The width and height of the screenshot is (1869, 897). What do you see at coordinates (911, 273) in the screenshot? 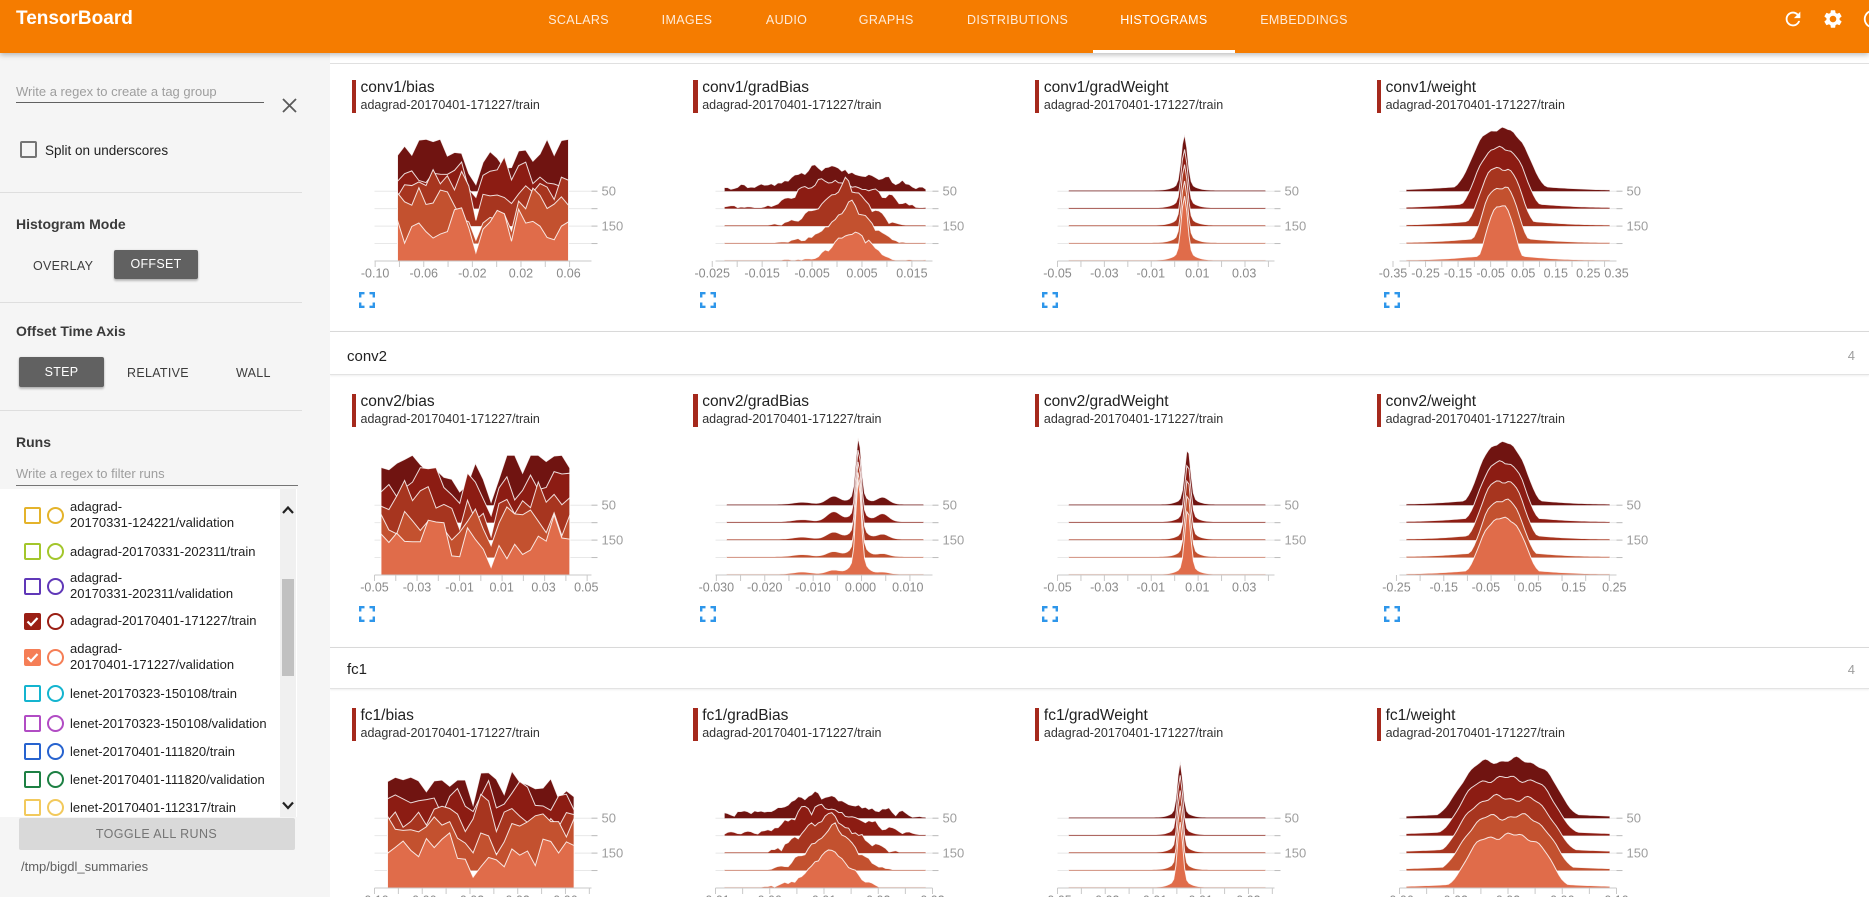
I see `svg-text: 0.015` at bounding box center [911, 273].